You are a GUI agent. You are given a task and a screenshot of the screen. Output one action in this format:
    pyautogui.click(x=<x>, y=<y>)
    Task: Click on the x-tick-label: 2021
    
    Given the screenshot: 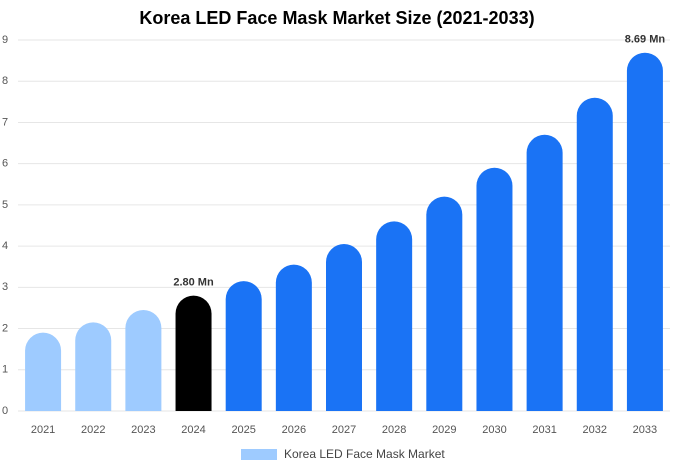 What is the action you would take?
    pyautogui.click(x=43, y=430)
    